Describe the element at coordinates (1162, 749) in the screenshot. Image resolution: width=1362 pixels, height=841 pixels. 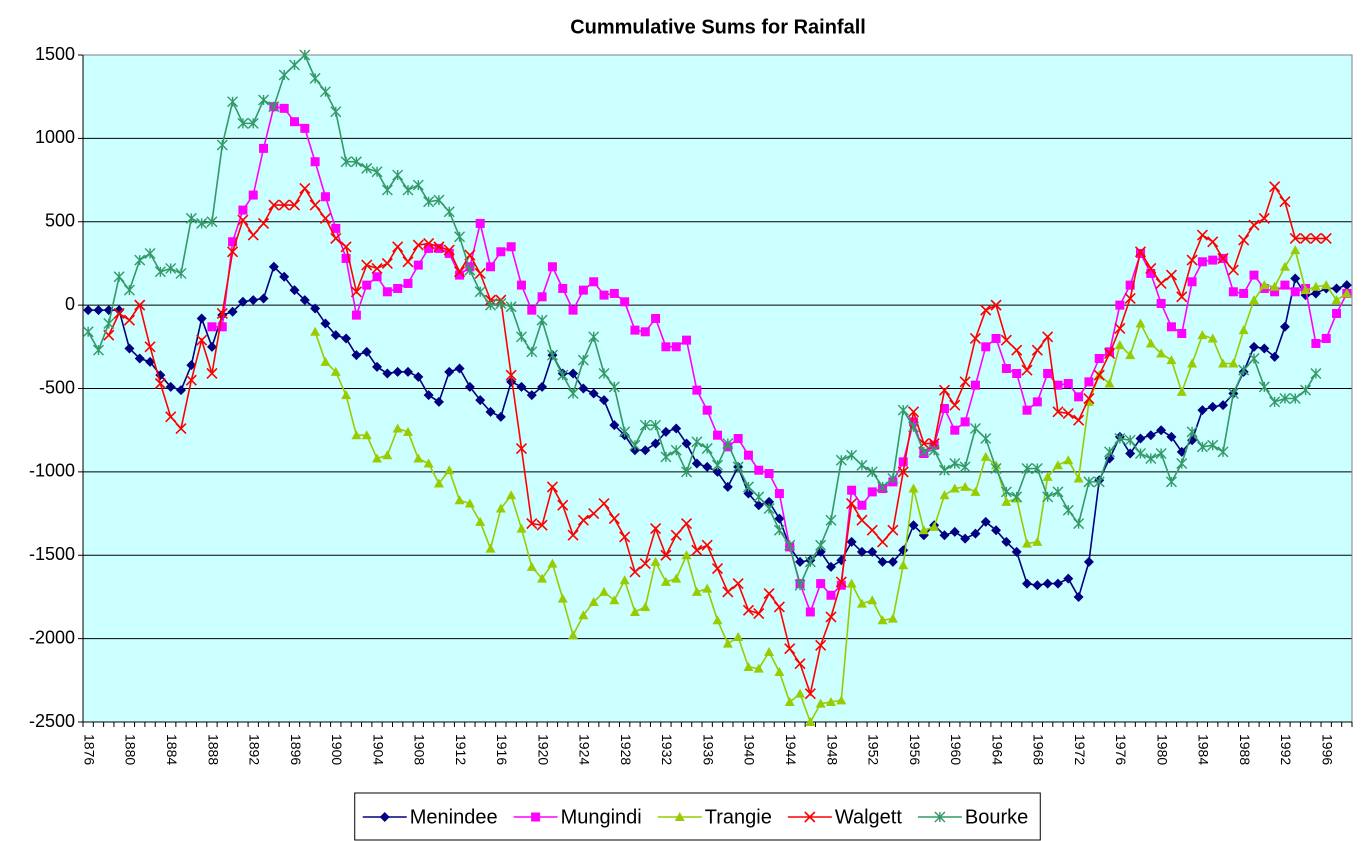
I see `x-tick-label: 1980` at that location.